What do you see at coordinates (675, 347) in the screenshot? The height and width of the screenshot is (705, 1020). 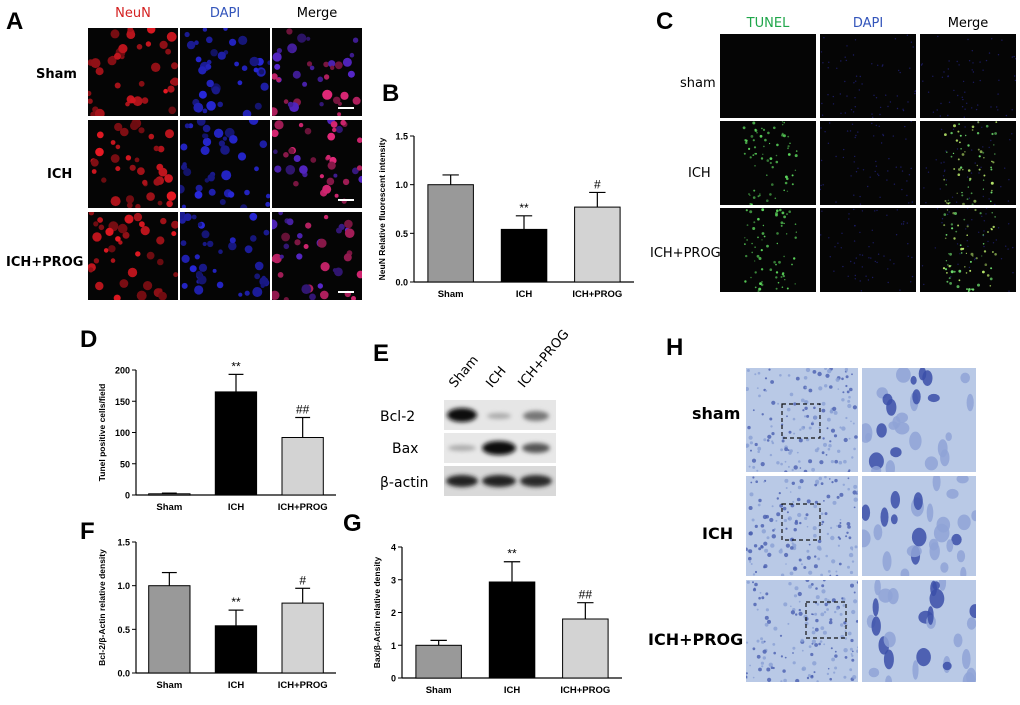 I see `panel-letter-h: H` at bounding box center [675, 347].